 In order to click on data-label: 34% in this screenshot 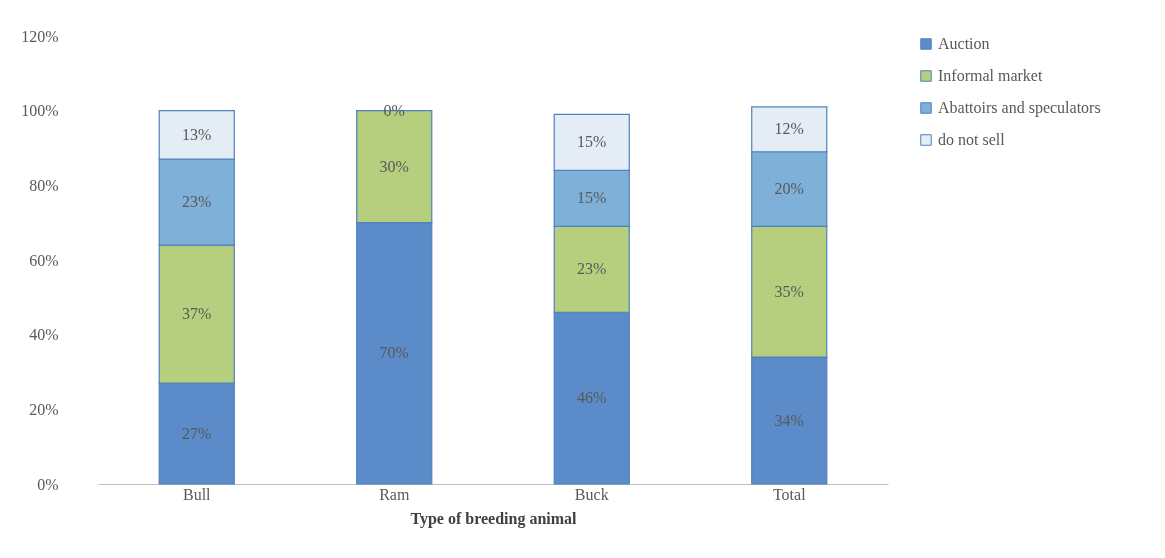, I will do `click(789, 420)`.